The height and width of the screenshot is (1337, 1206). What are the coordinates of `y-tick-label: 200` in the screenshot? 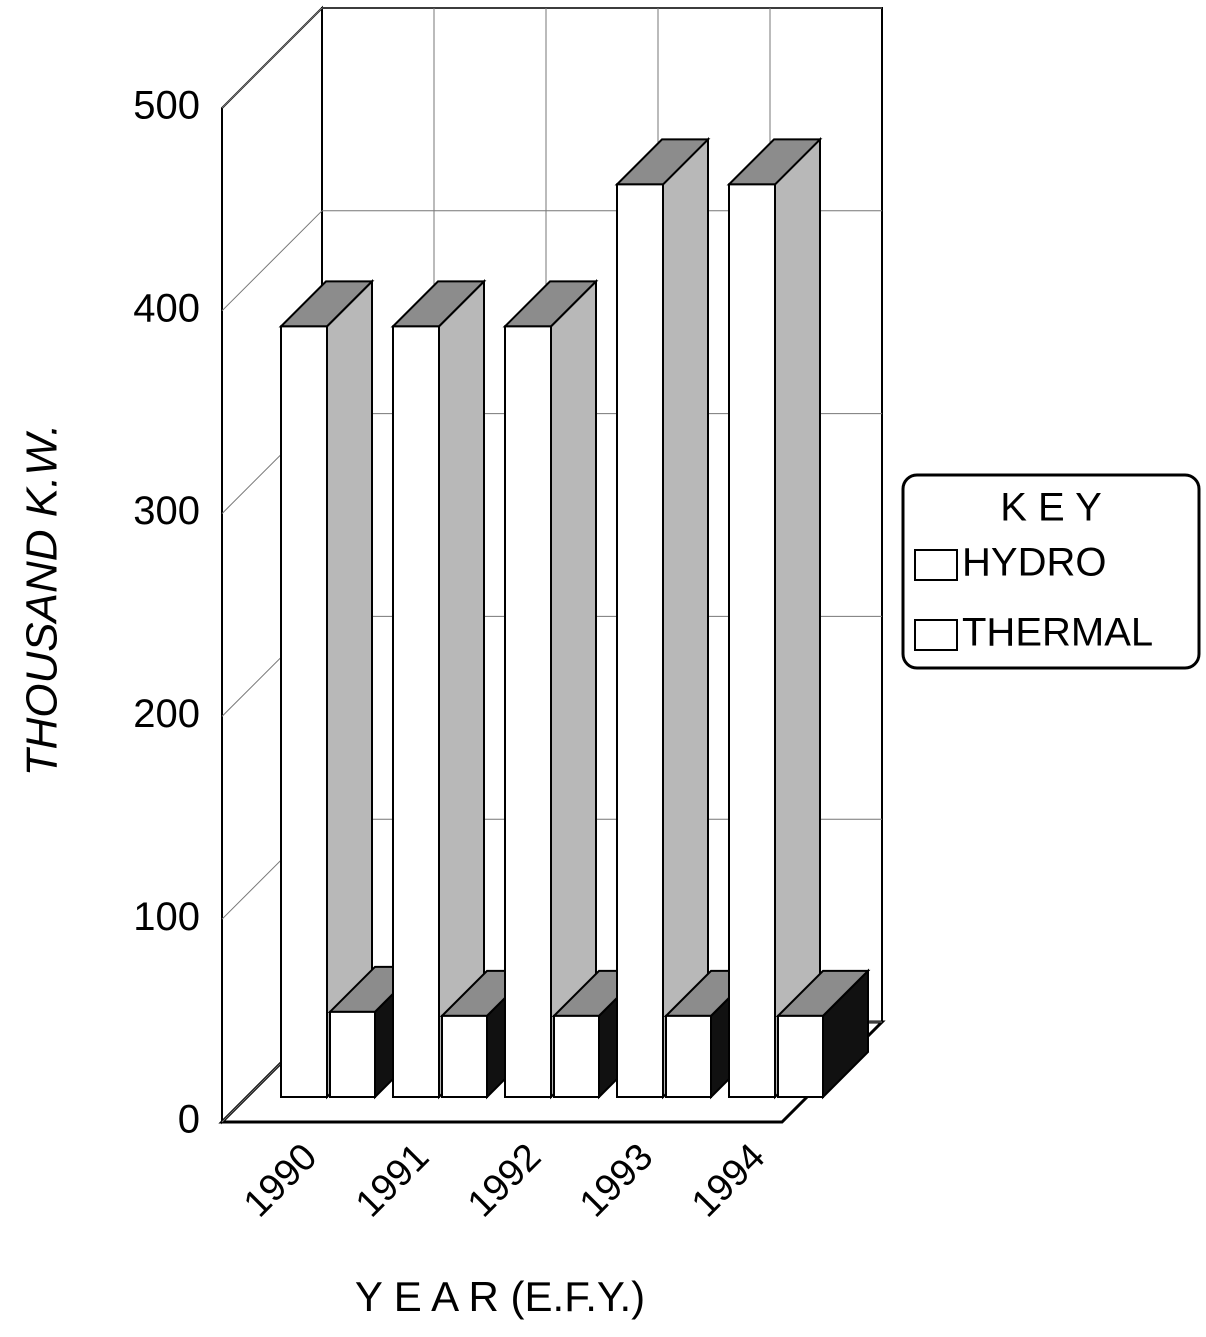 It's located at (166, 714).